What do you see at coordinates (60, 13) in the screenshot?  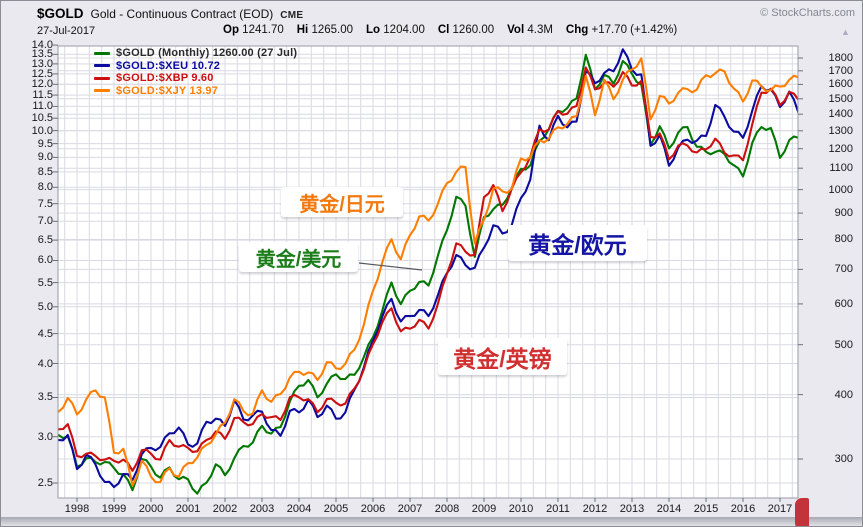 I see `ticker-symbol: $GOLD` at bounding box center [60, 13].